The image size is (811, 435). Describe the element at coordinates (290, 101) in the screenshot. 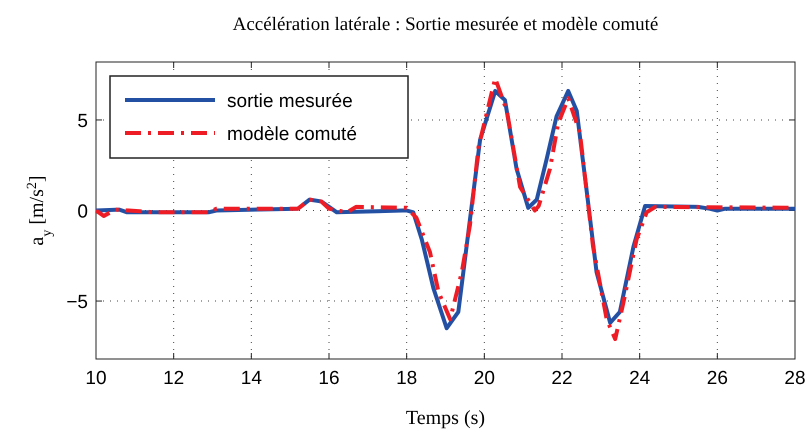

I see `legend-label: sortie mesurée` at that location.